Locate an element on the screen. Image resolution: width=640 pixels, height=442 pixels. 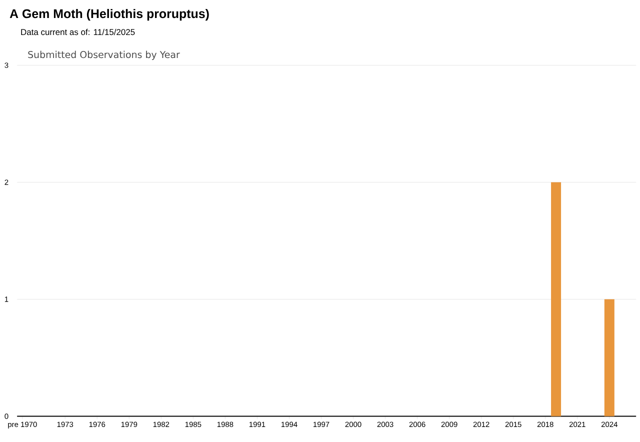
chart-subtitle: Data current as of: 11/15/2025 is located at coordinates (78, 32).